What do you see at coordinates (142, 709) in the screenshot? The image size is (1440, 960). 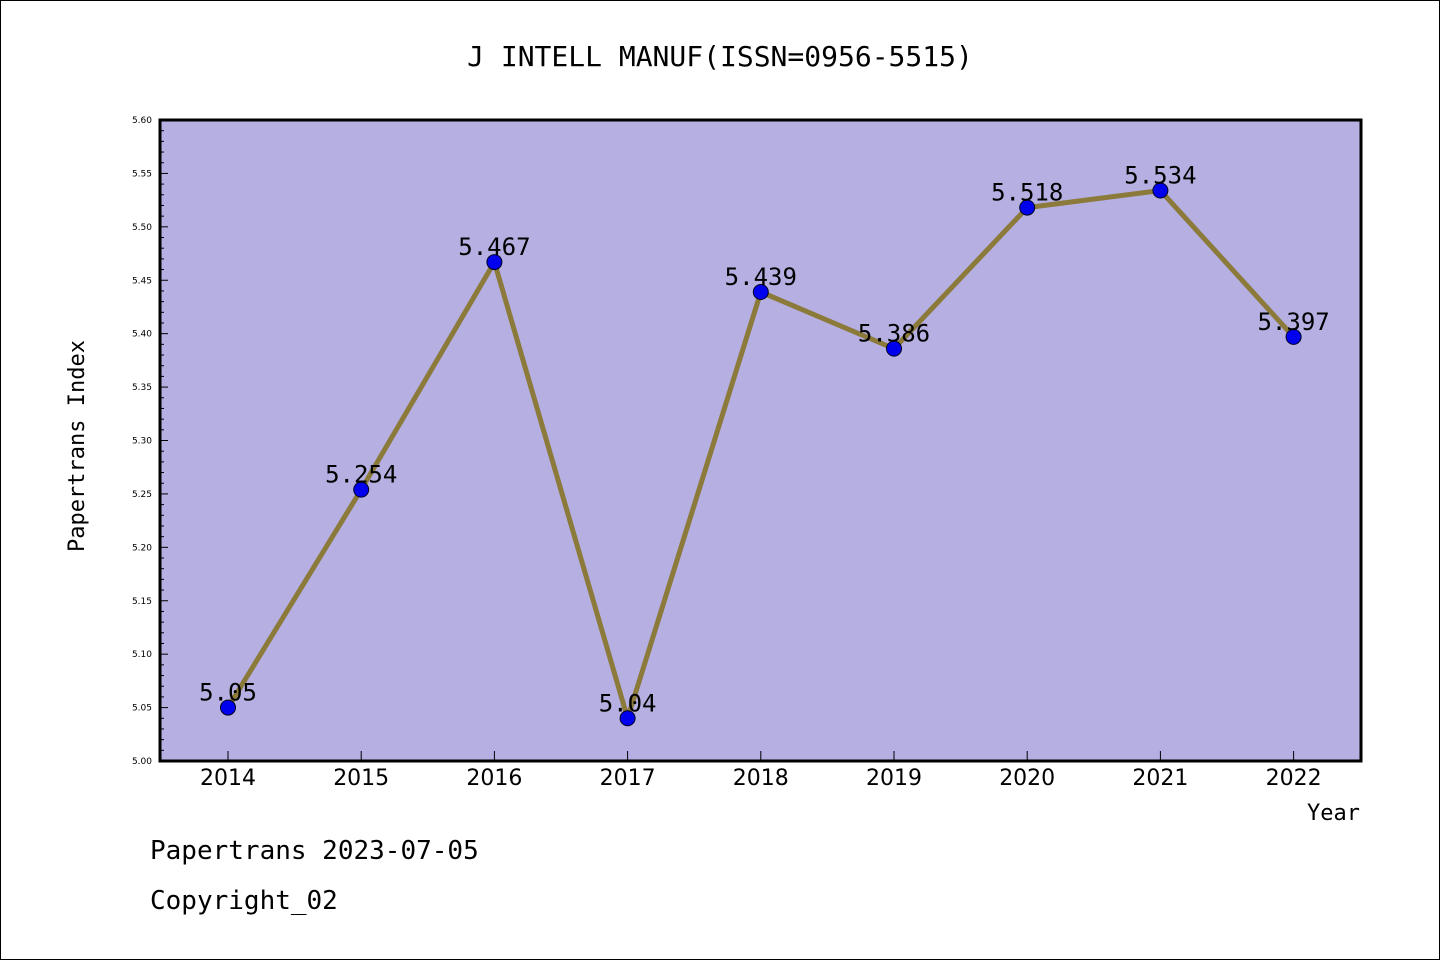 I see `y-tick-label: 5.05` at bounding box center [142, 709].